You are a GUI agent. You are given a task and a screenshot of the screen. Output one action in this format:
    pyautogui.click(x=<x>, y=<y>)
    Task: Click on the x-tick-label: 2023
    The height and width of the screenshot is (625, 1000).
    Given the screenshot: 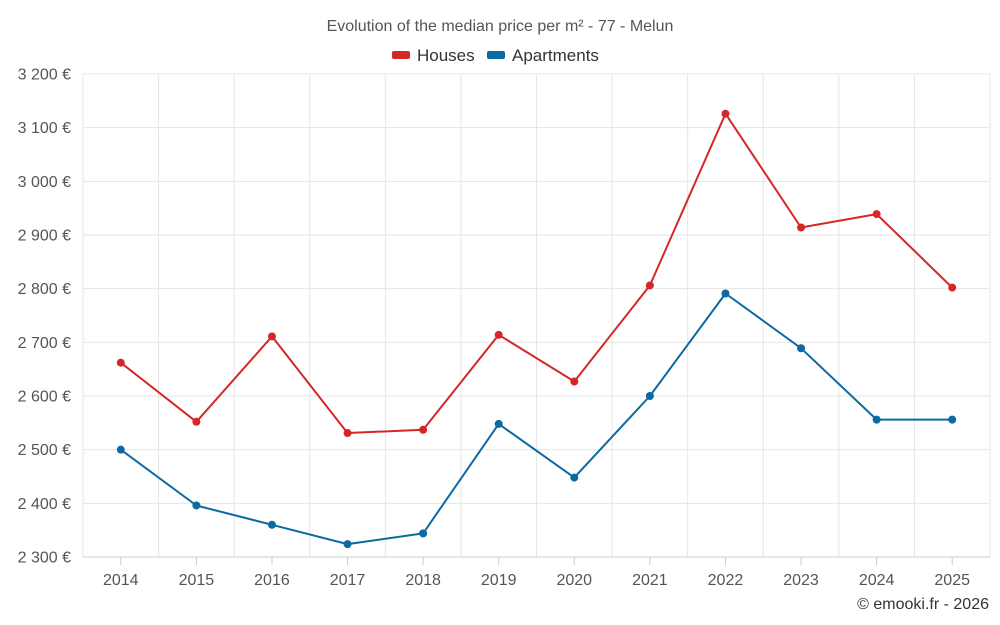 What is the action you would take?
    pyautogui.click(x=801, y=580)
    